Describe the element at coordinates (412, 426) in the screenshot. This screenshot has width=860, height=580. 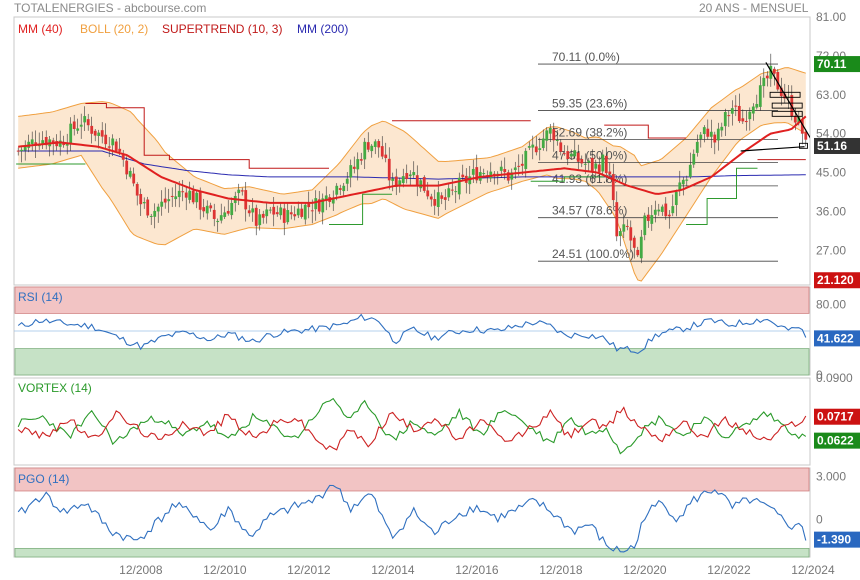
I see `vortex-line-plus` at that location.